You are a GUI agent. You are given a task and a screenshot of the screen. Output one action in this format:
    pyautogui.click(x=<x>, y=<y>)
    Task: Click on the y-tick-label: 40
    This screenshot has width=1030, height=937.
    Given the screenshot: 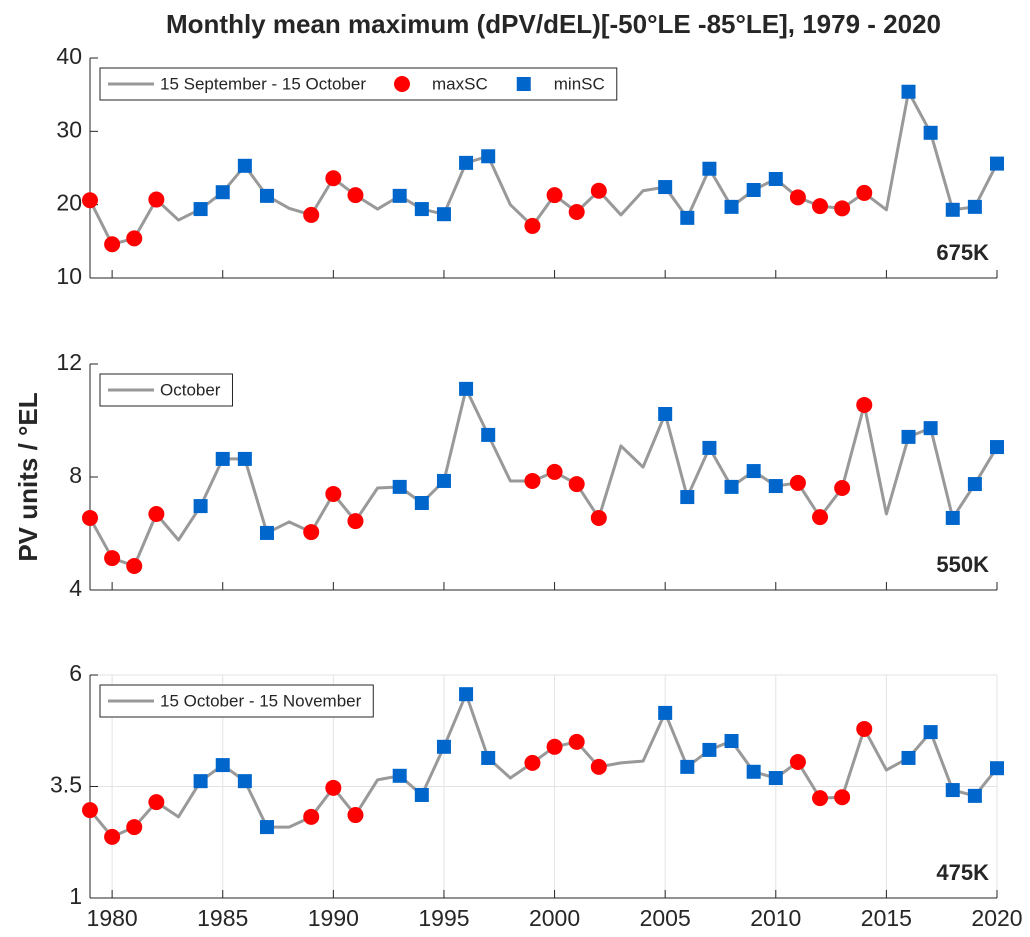 What is the action you would take?
    pyautogui.click(x=69, y=56)
    